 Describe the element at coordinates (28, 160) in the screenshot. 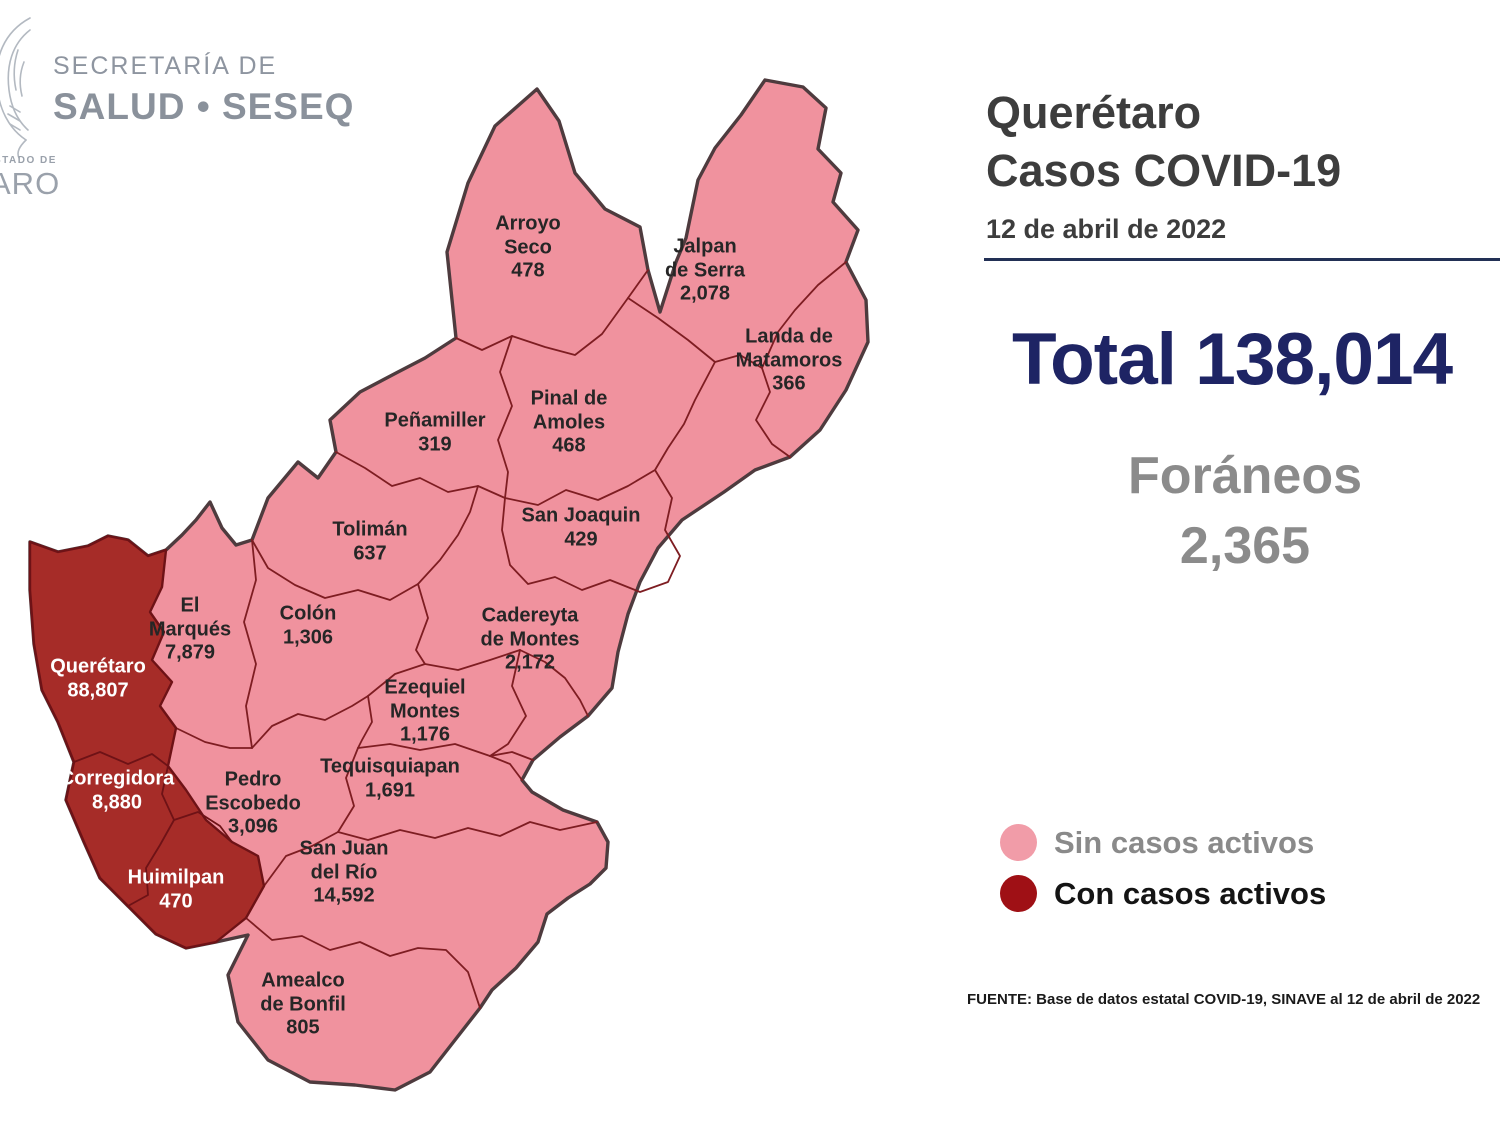

I see `logo-fragment-small: STADO DE` at that location.